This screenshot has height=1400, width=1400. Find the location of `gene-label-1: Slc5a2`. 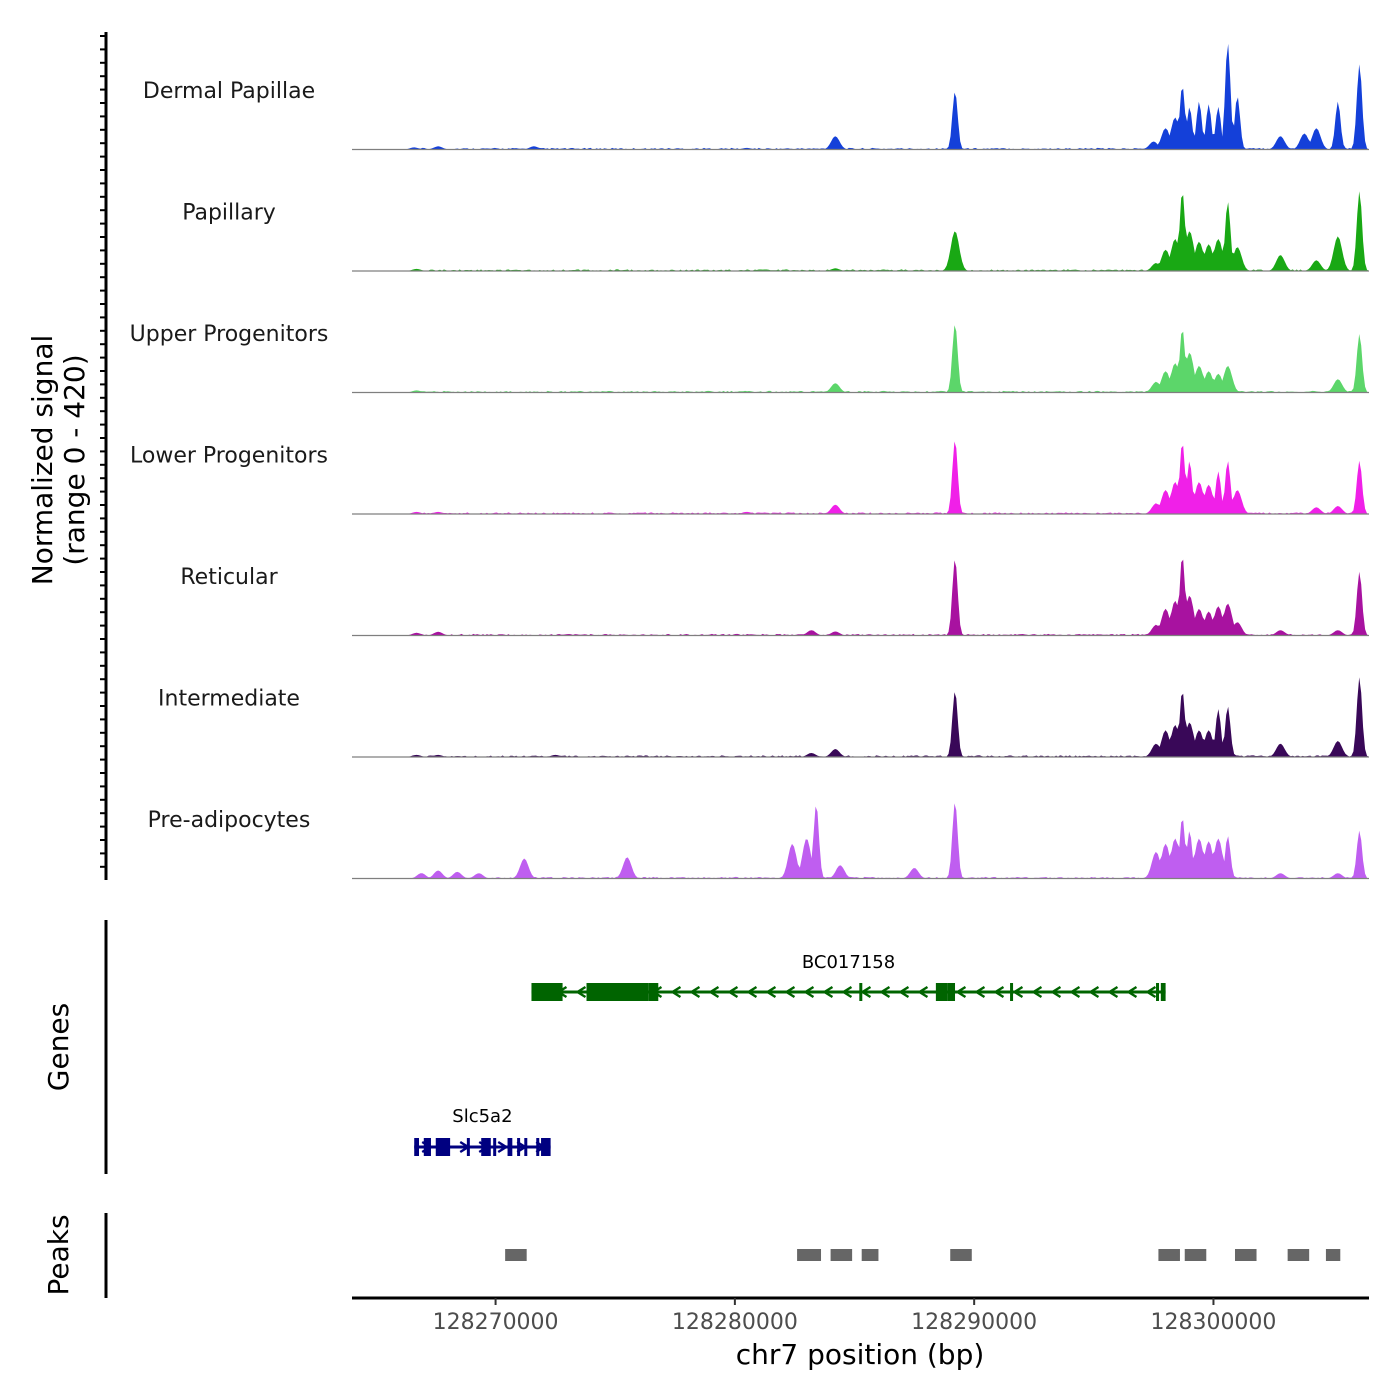

gene-label-1: Slc5a2 is located at coordinates (482, 1116).